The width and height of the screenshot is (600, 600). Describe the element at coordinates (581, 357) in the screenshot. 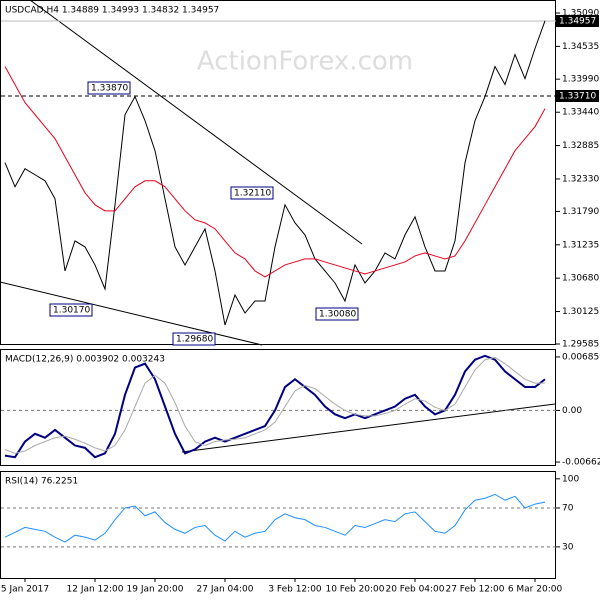

I see `y-tick-label: 0.006859` at that location.